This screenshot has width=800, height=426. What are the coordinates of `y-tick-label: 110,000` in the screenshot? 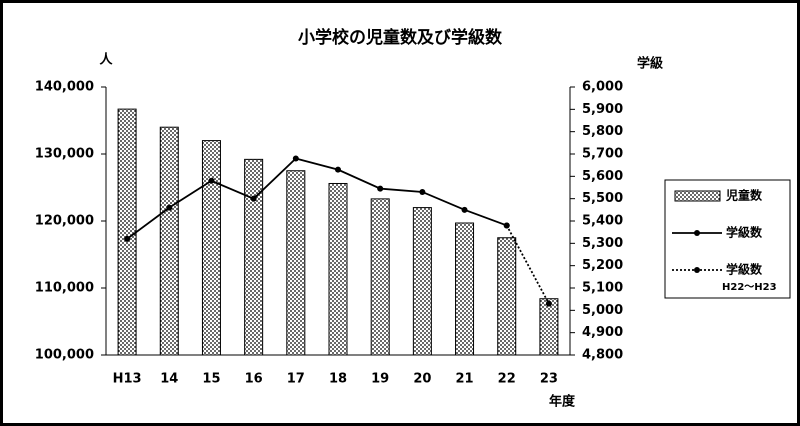 It's located at (64, 288).